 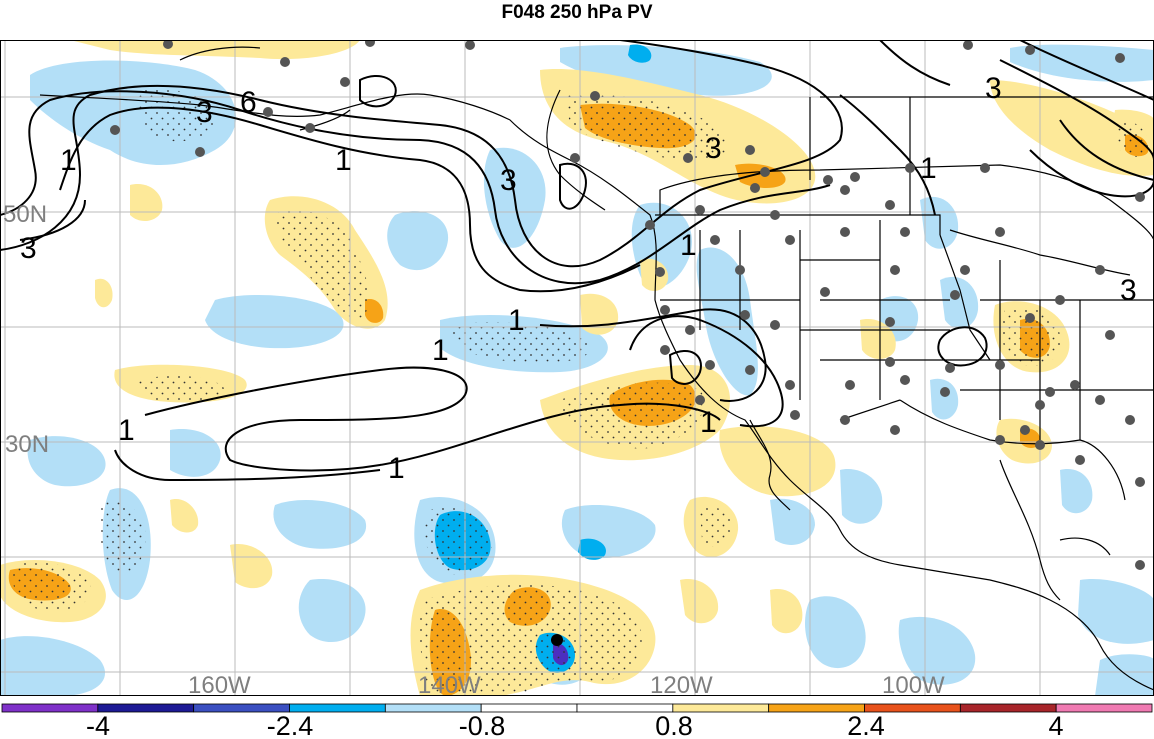 What do you see at coordinates (27, 444) in the screenshot?
I see `lat-label-30n: 30N` at bounding box center [27, 444].